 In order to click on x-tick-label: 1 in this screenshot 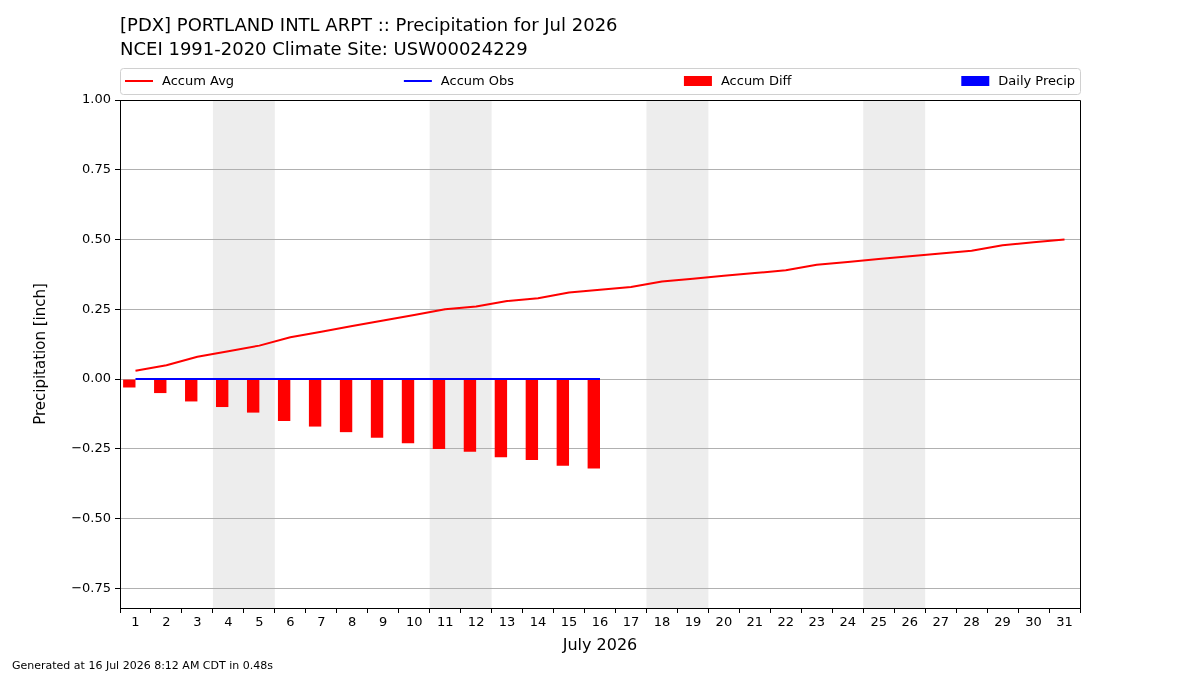, I will do `click(135, 622)`.